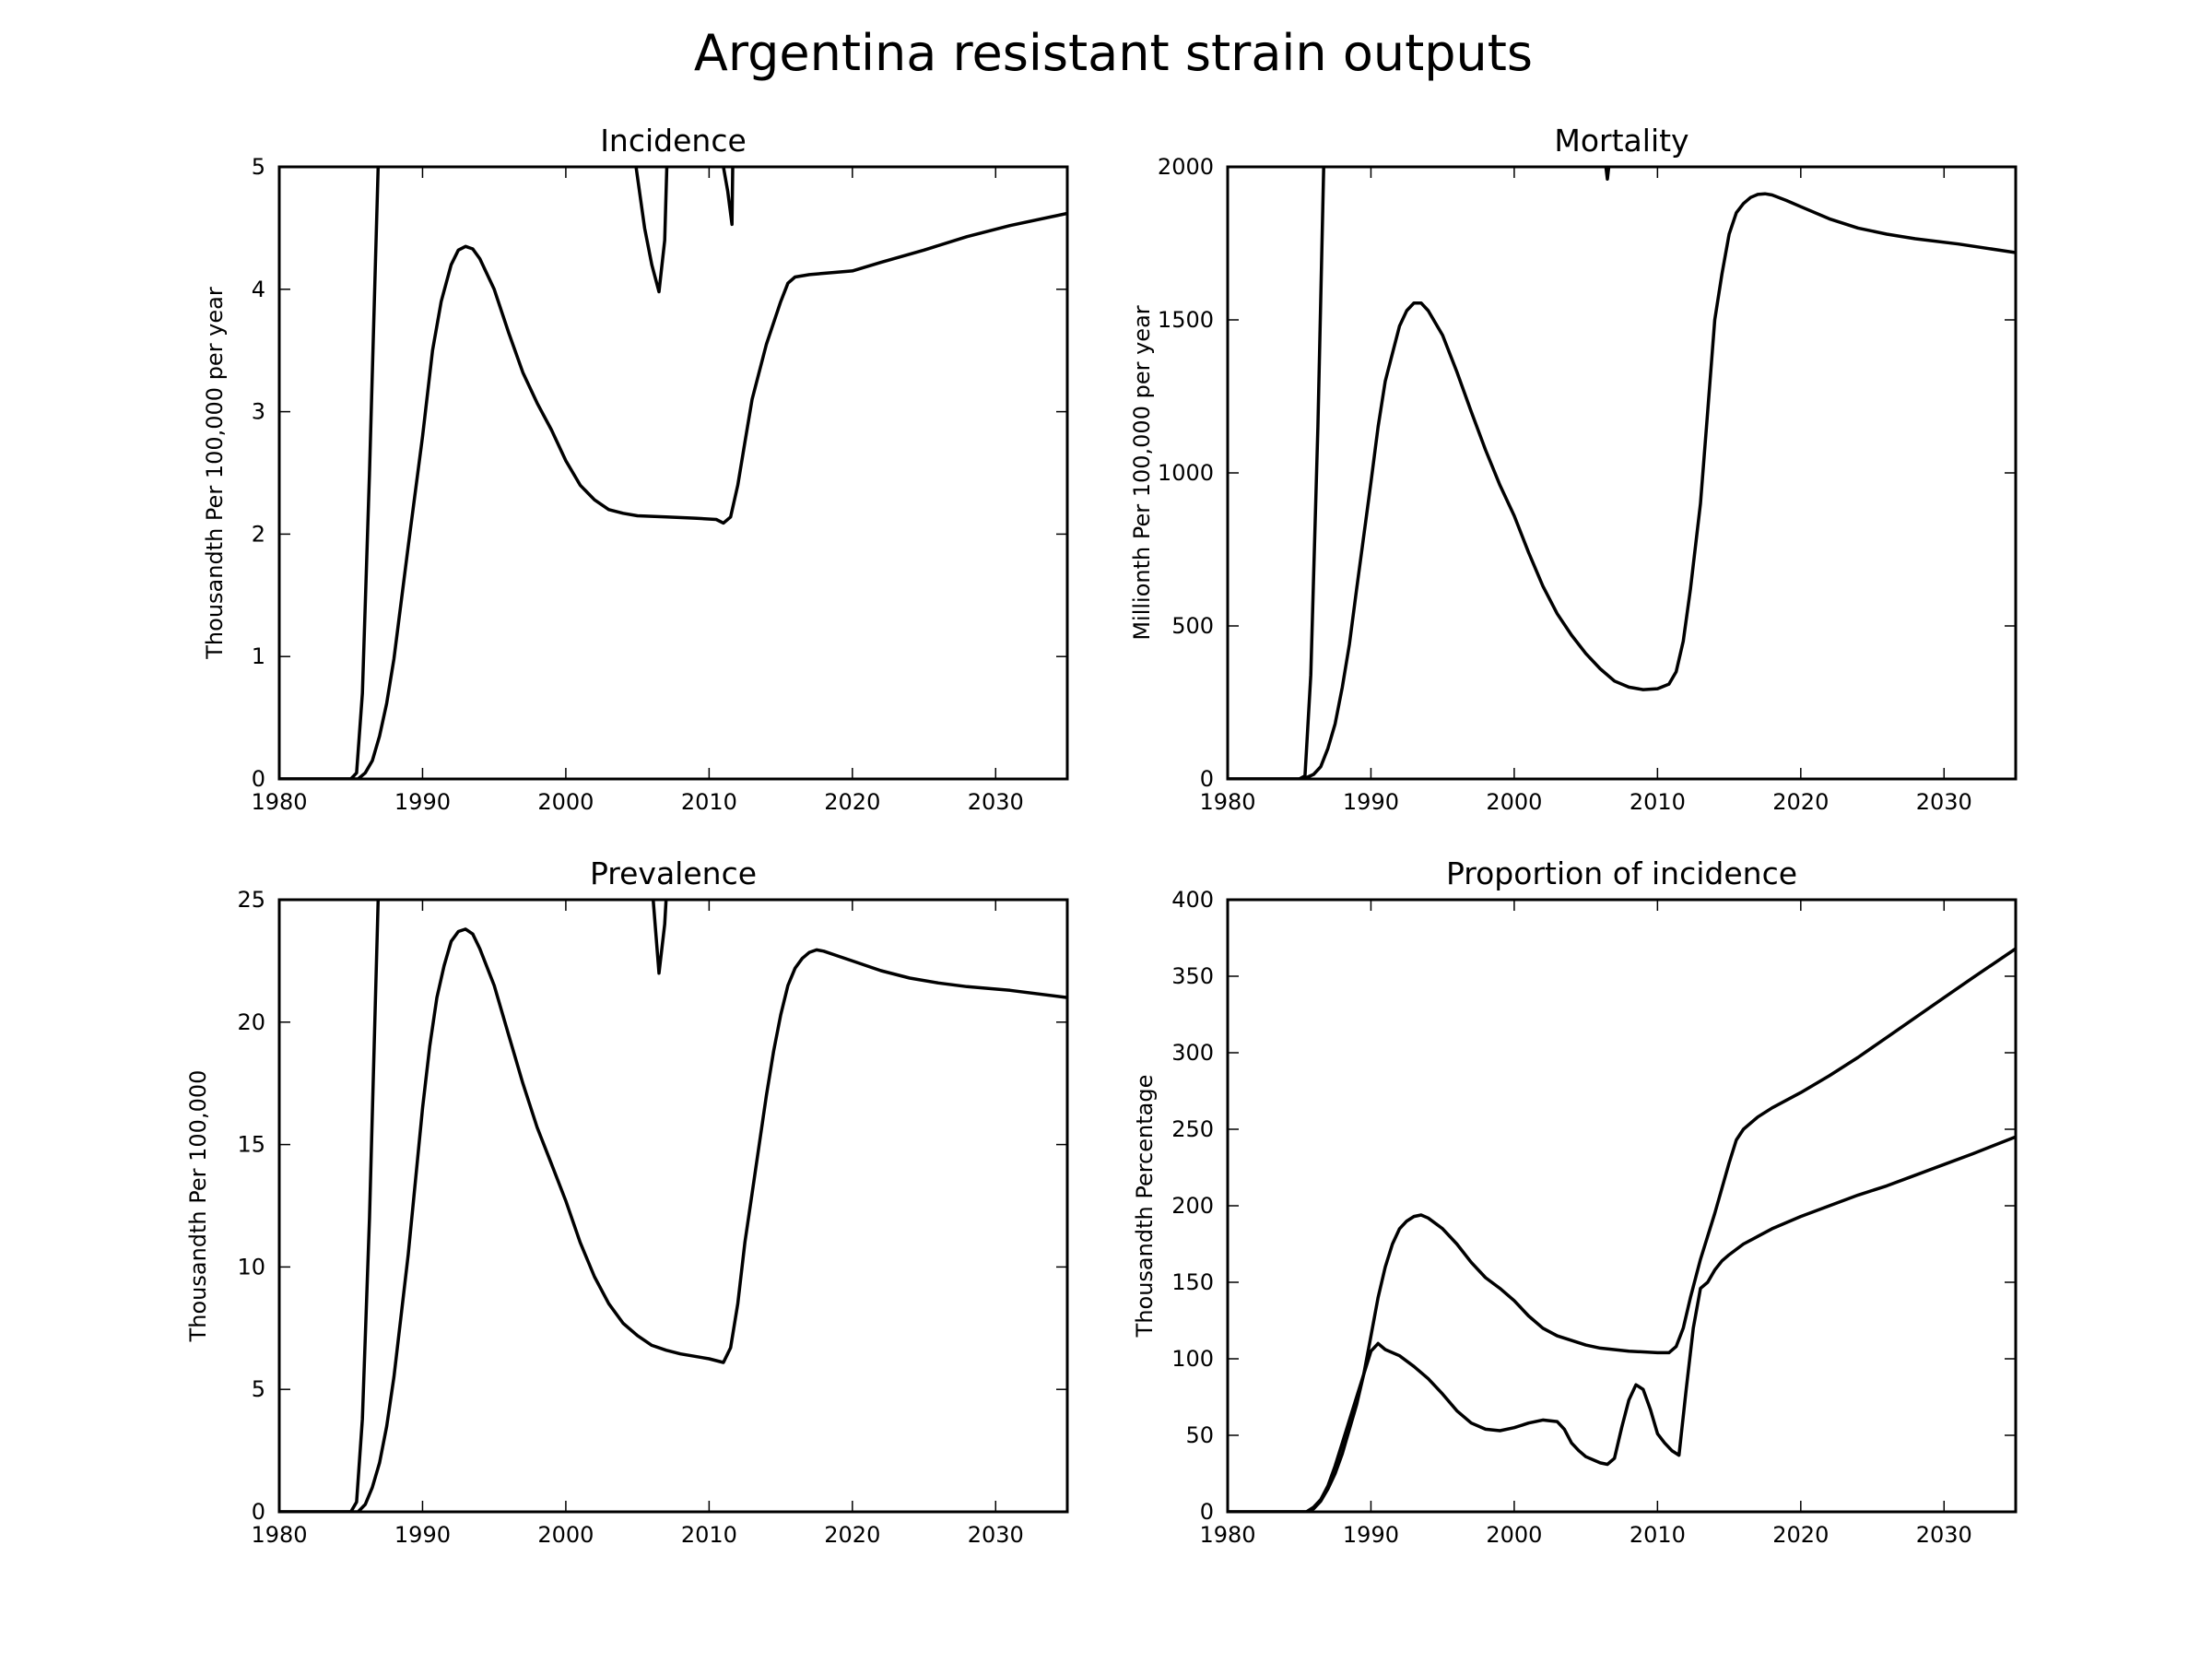 Image resolution: width=2212 pixels, height=1663 pixels. I want to click on y-axis-label: Thousandth Percentage, so click(1145, 1207).